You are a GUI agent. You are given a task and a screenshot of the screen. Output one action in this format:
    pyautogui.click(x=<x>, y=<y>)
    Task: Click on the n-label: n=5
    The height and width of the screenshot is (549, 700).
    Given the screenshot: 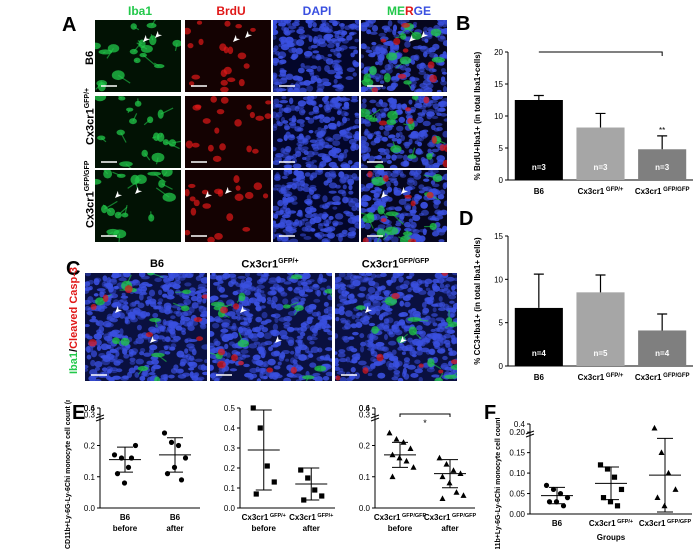 What is the action you would take?
    pyautogui.click(x=600, y=353)
    